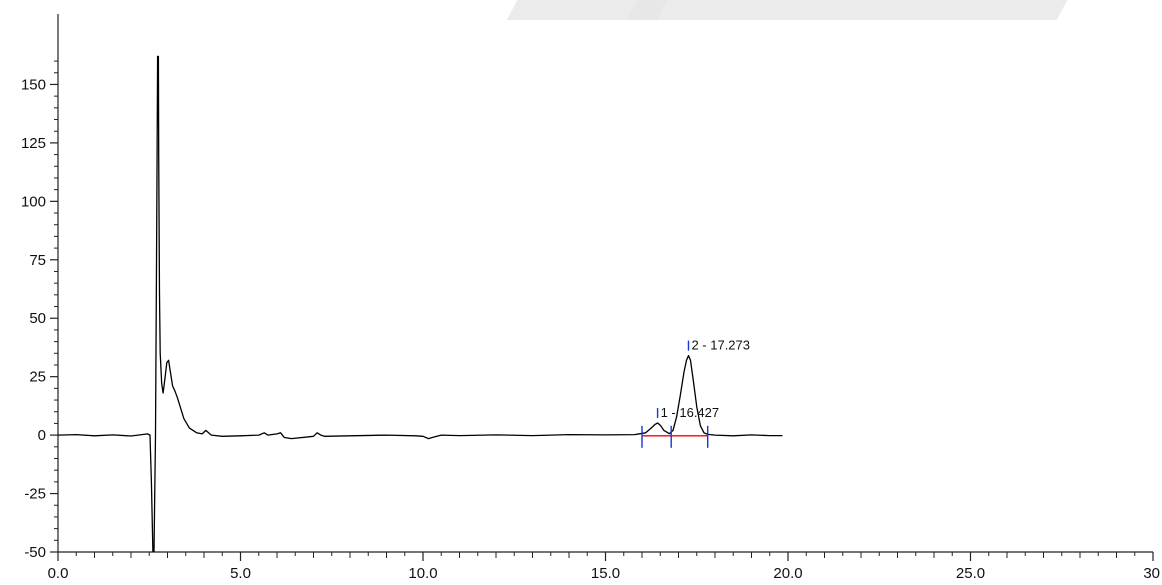 The width and height of the screenshot is (1162, 585). I want to click on peak-label: 2 - 17.273, so click(720, 345).